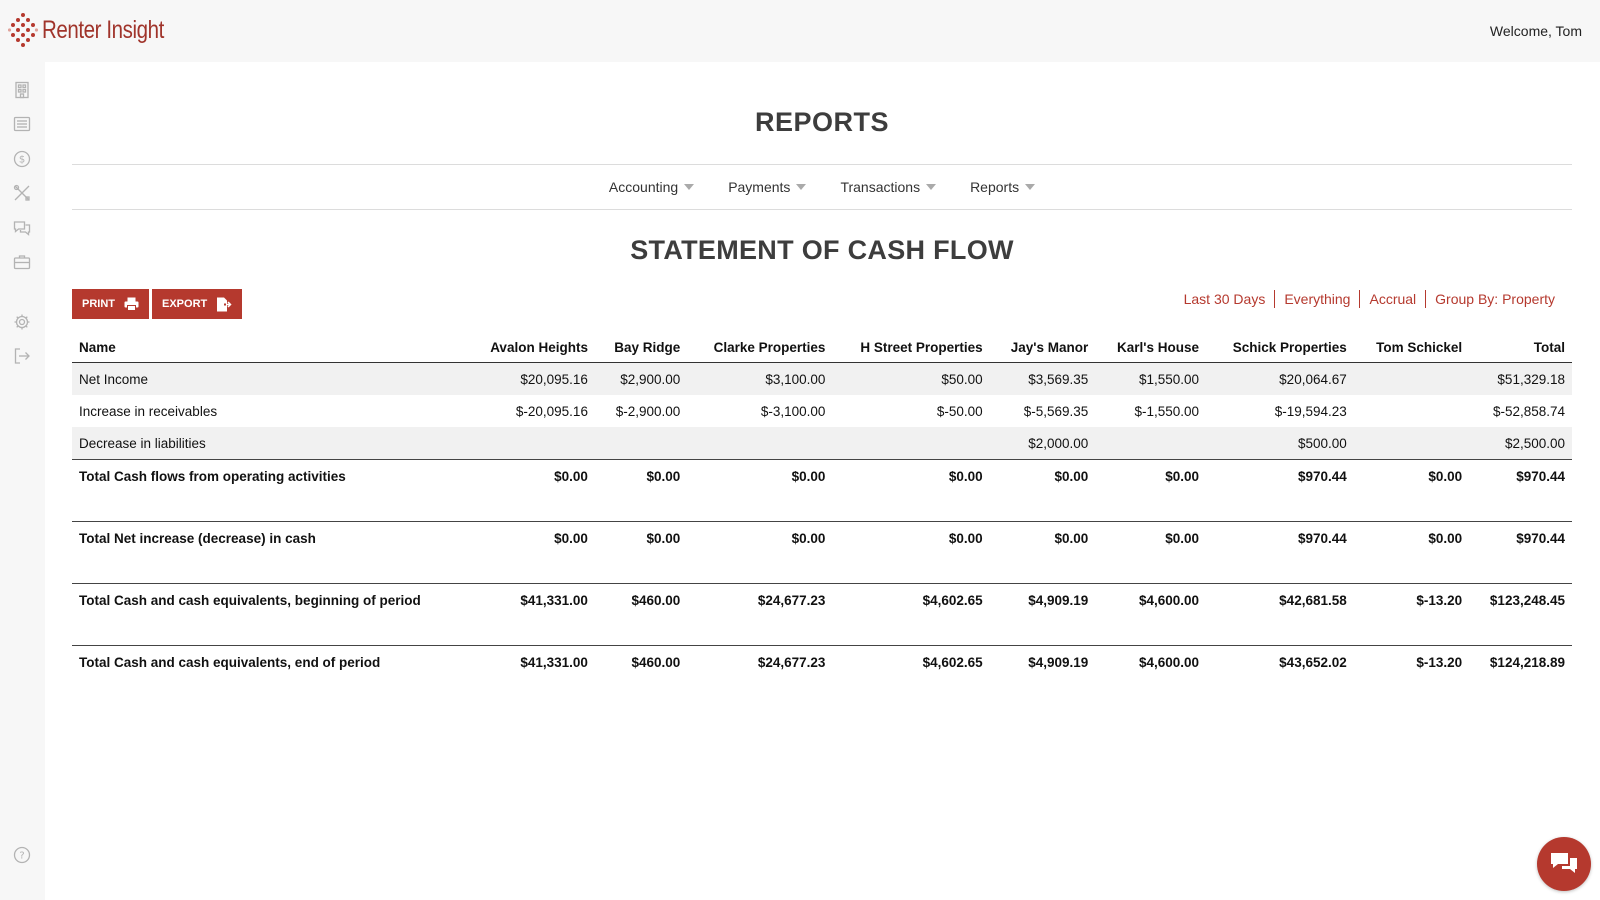 This screenshot has width=1600, height=900. I want to click on logo: Renter Insight, so click(99, 30).